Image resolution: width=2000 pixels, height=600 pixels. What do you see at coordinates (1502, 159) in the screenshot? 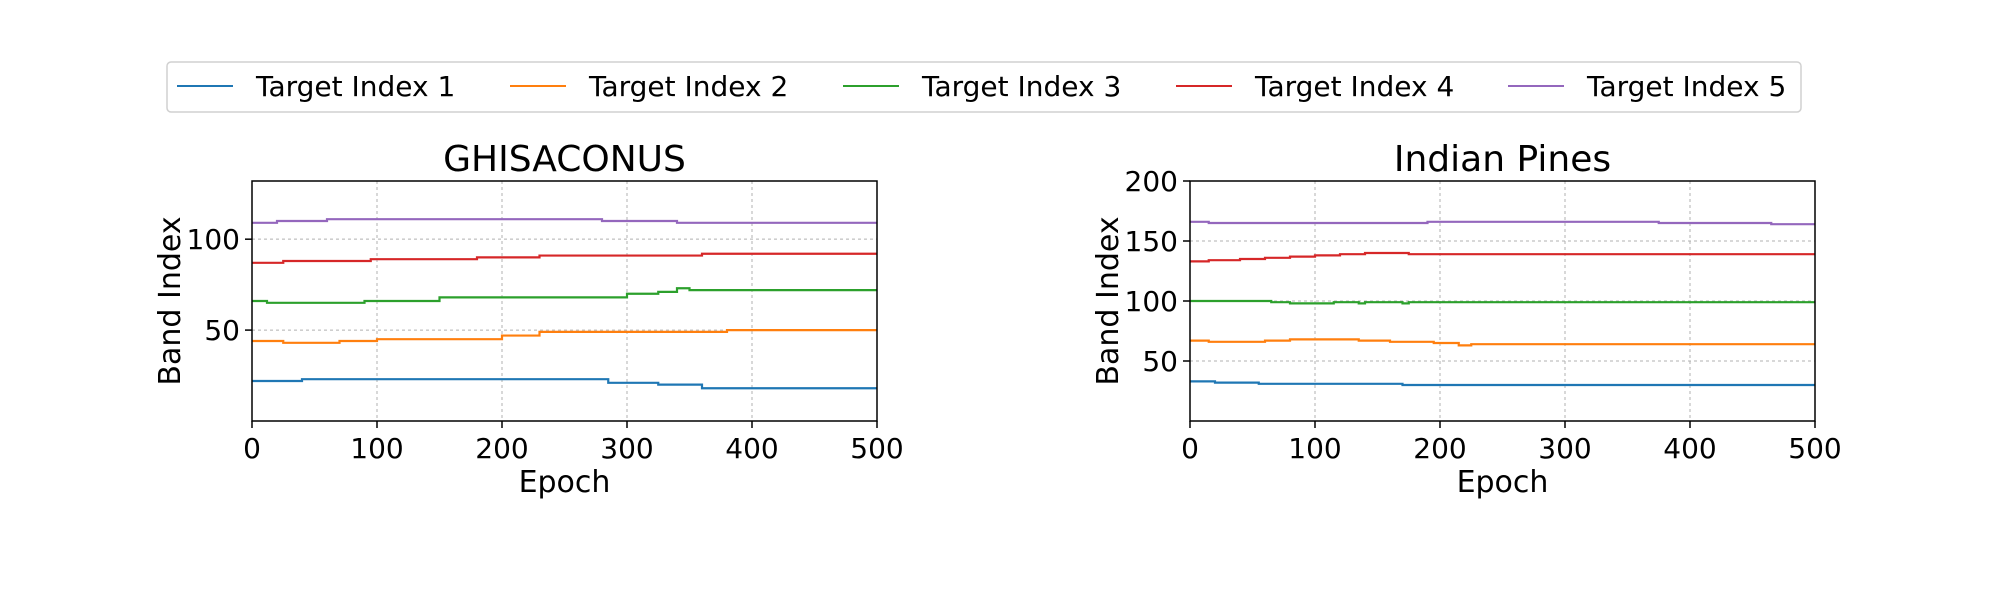
I see `panel-title: Indian Pines` at bounding box center [1502, 159].